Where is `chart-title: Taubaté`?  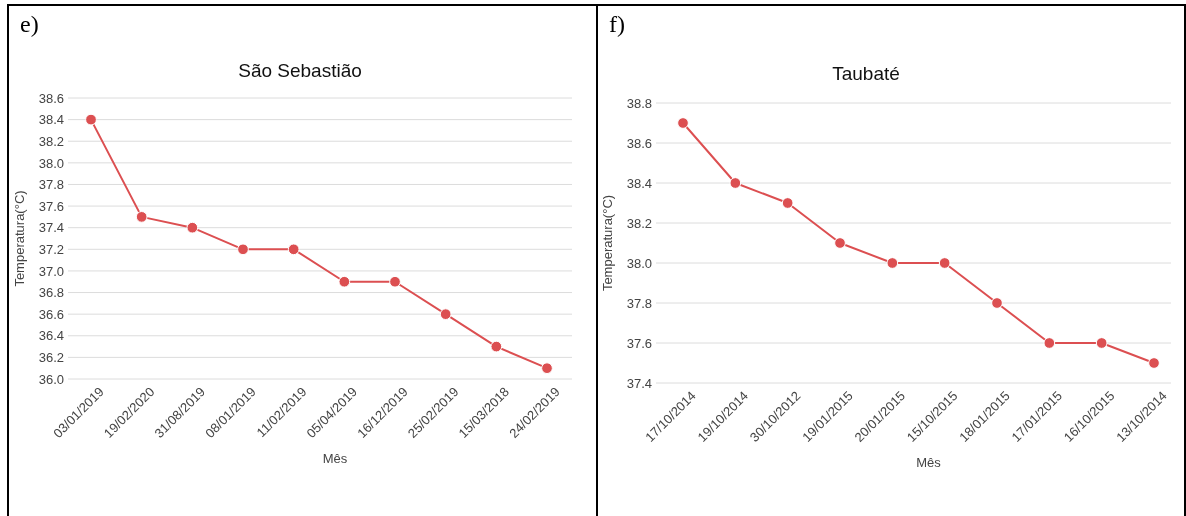 chart-title: Taubaté is located at coordinates (866, 73).